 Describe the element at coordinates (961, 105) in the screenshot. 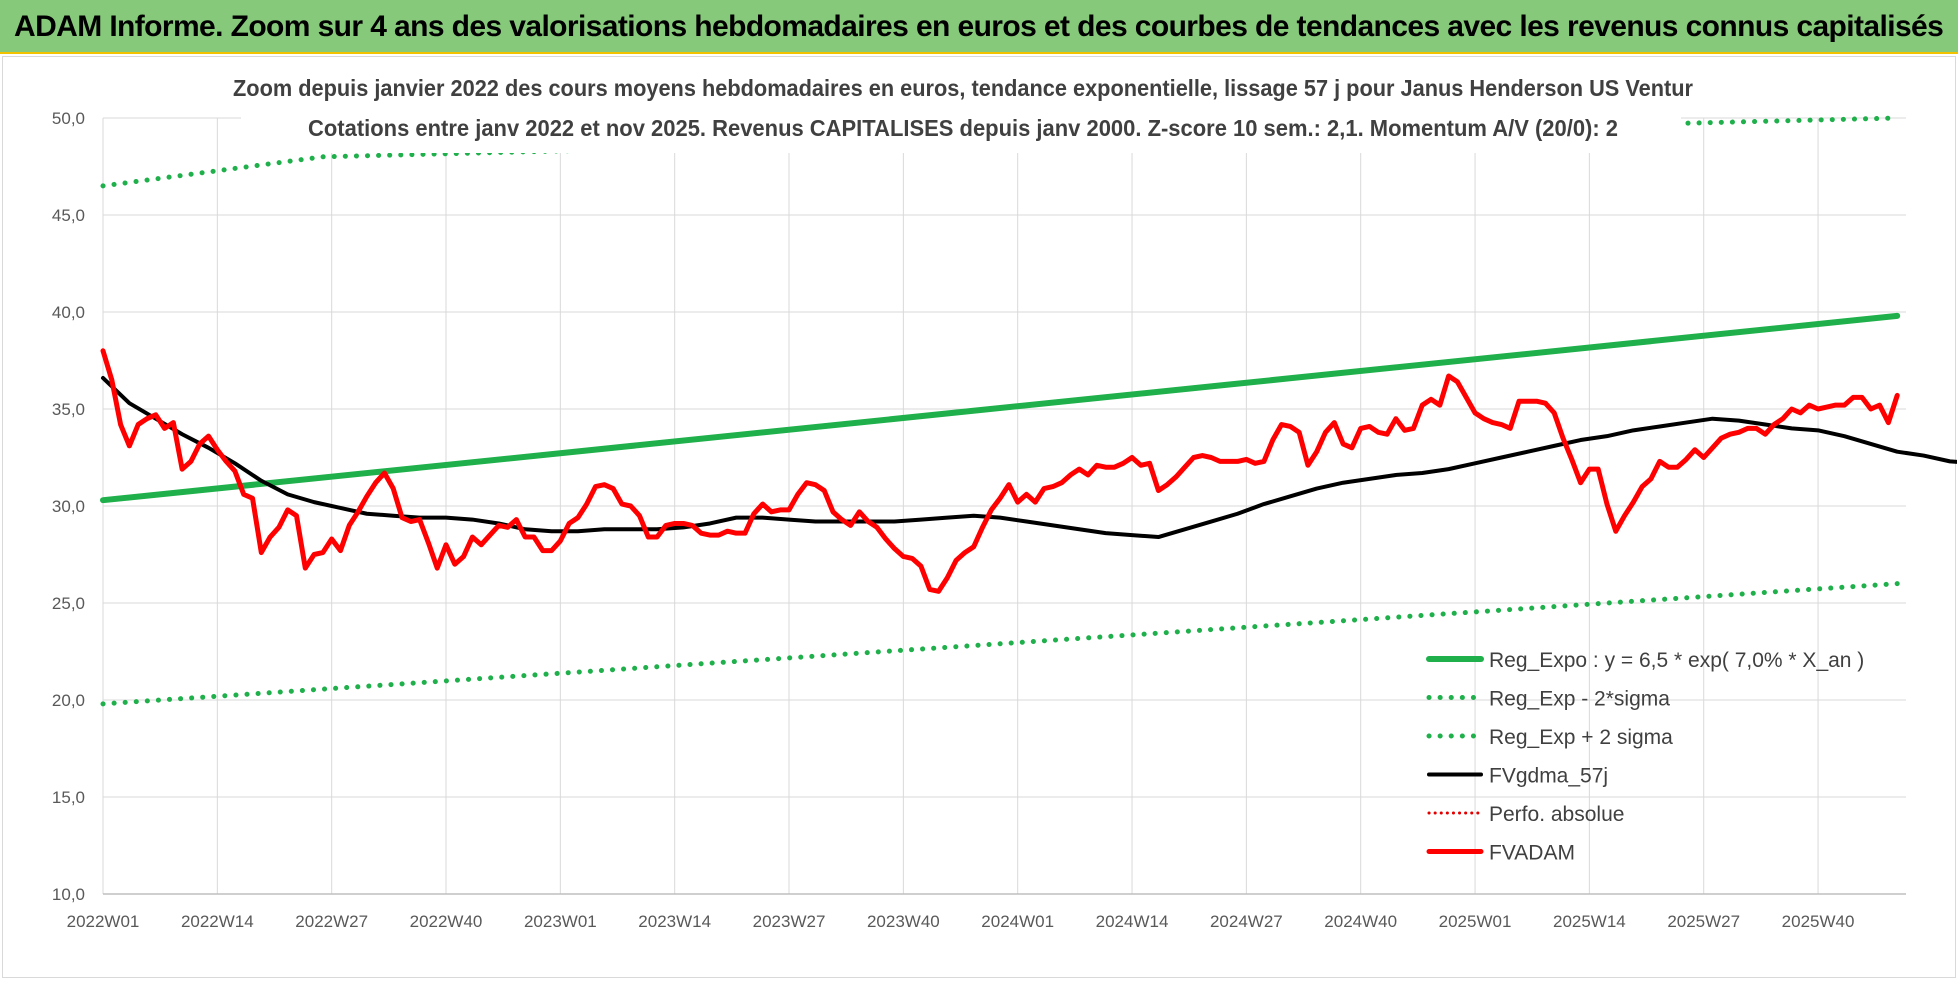

I see `chart-title-background` at that location.